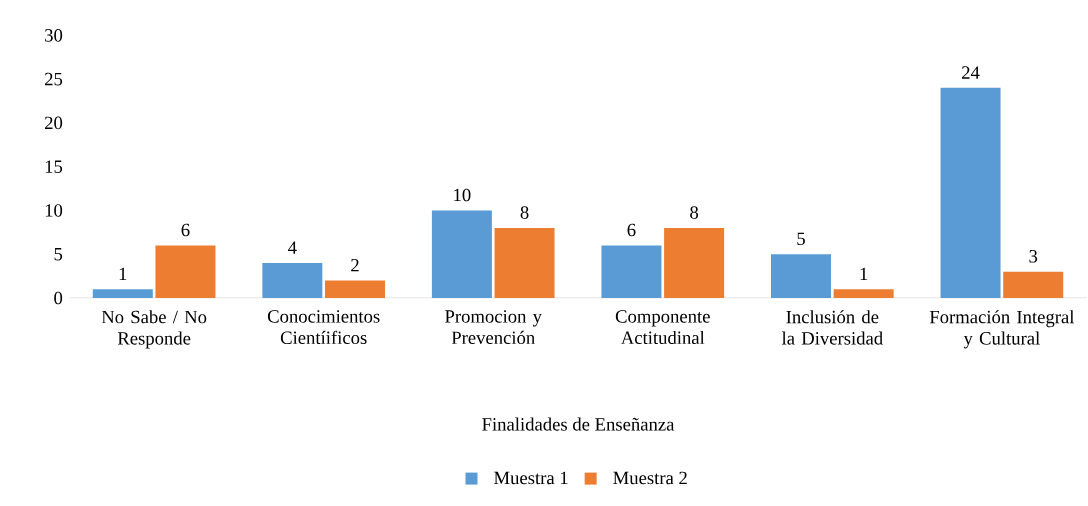  I want to click on y-tick-label: 5, so click(58, 254).